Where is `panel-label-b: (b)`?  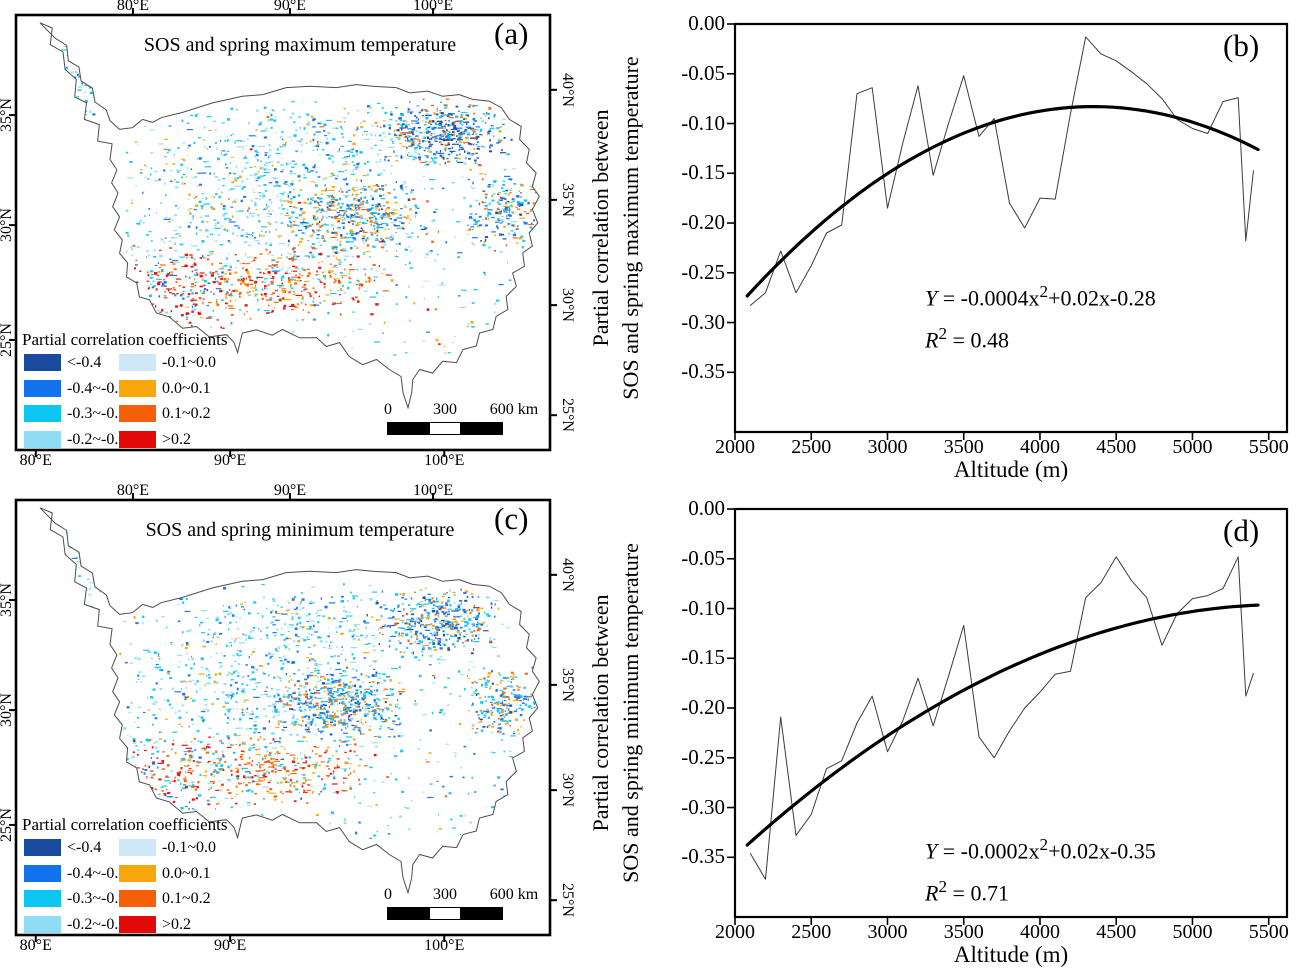
panel-label-b: (b) is located at coordinates (1241, 45).